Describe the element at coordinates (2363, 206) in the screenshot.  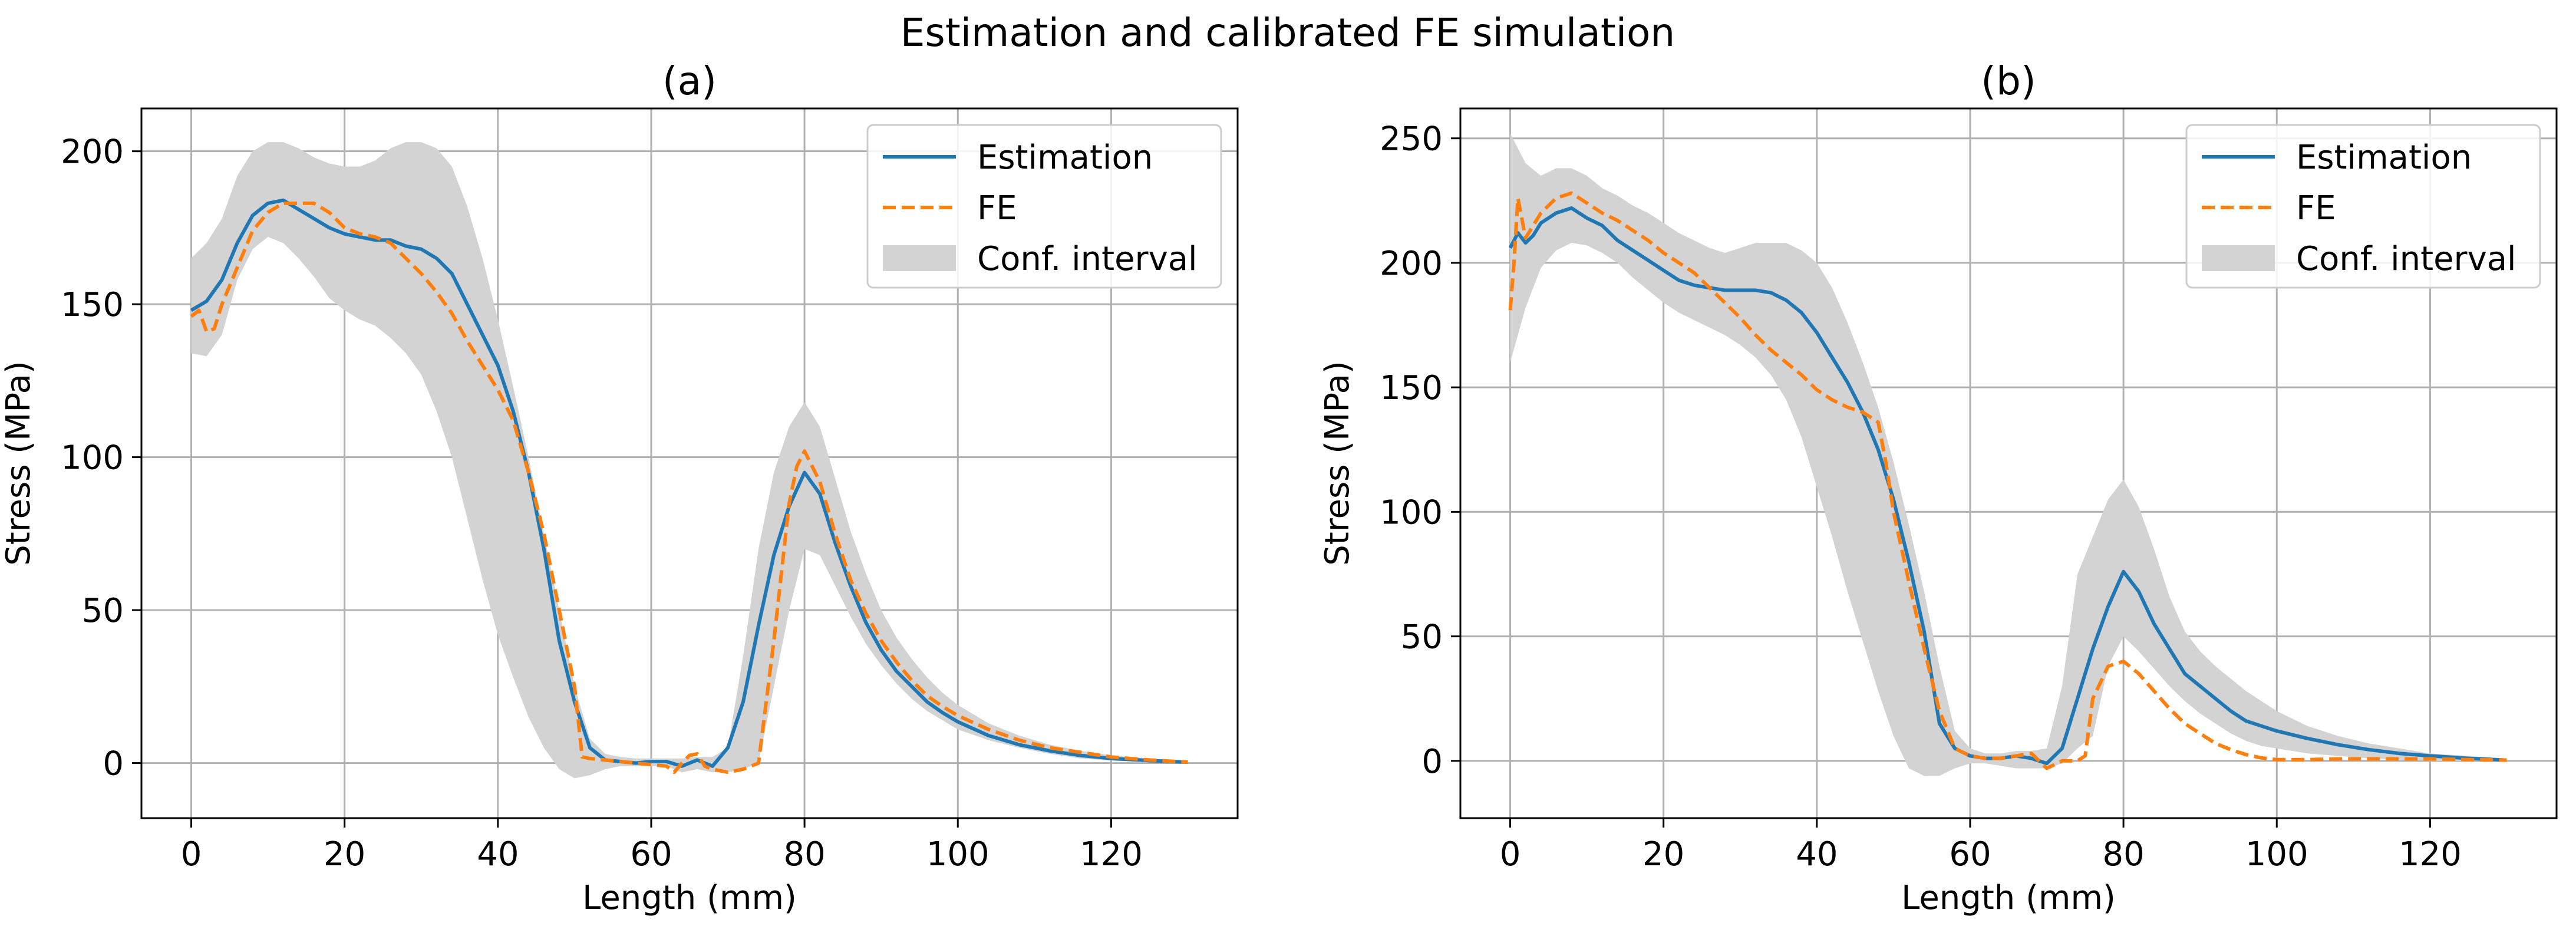
I see `legend-b: Estimation FE Conf. interval` at that location.